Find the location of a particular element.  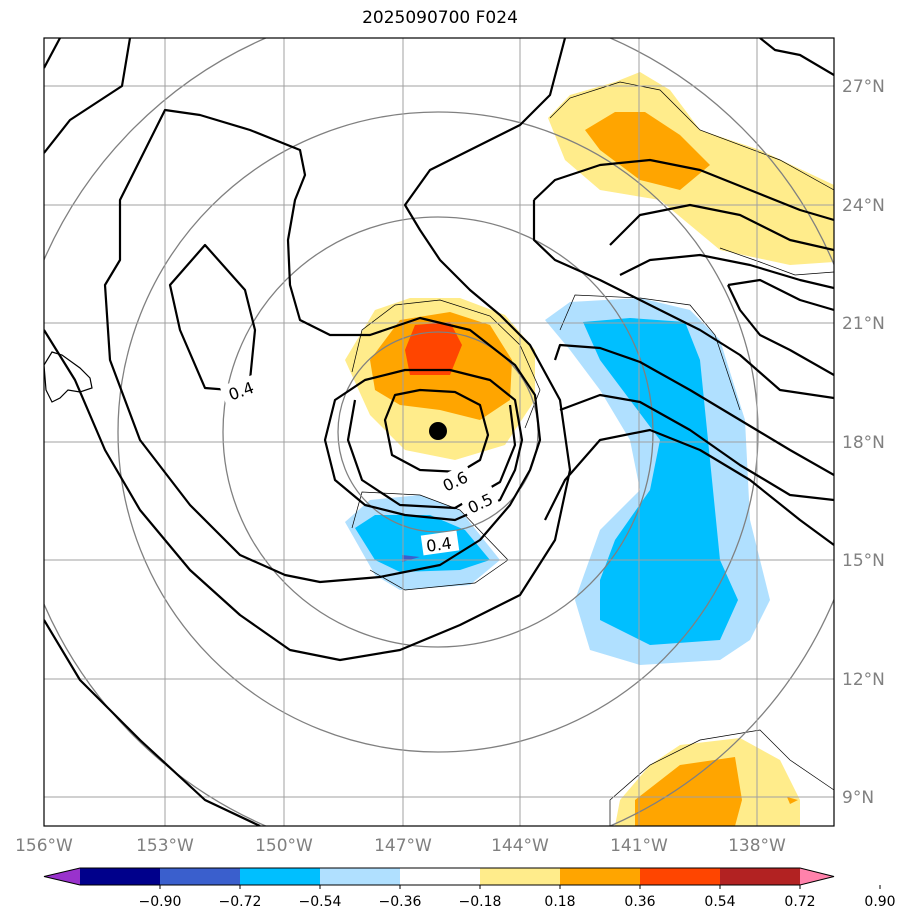

colorbar-tick-label: 0.18 is located at coordinates (559, 902).